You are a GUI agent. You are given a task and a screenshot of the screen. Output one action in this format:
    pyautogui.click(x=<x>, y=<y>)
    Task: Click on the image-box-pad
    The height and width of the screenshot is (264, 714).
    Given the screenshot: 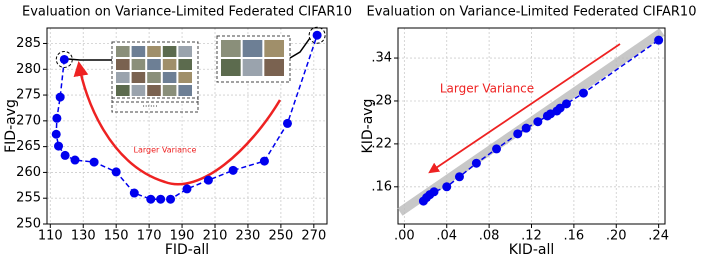 What is the action you would take?
    pyautogui.click(x=155, y=105)
    